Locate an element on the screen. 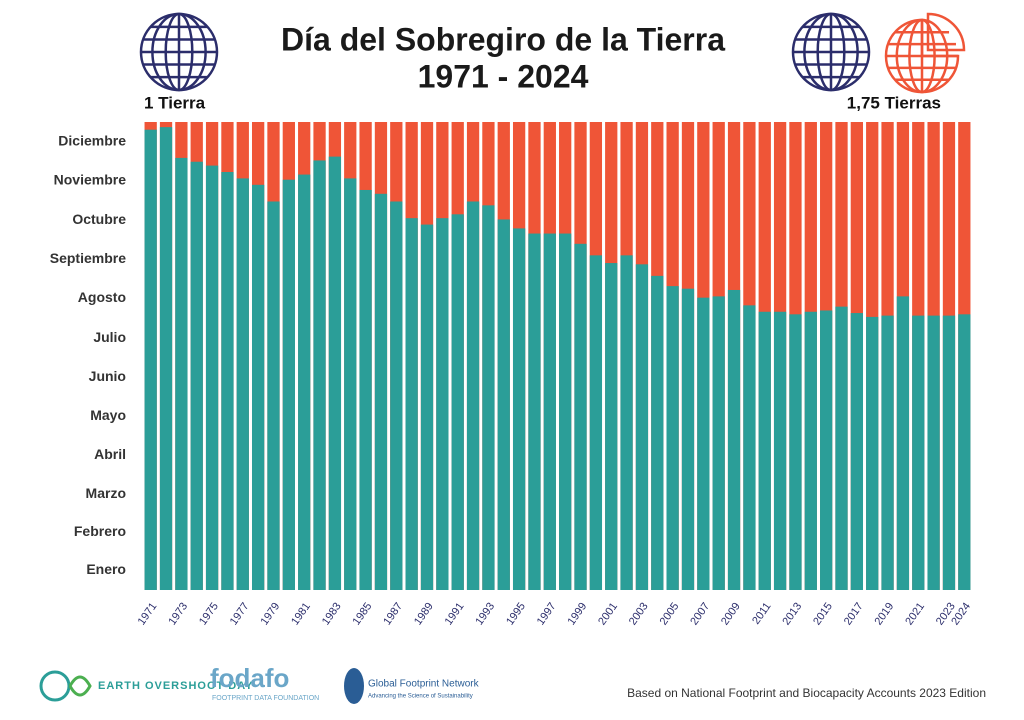  y-tick-label: Julio is located at coordinates (109, 337).